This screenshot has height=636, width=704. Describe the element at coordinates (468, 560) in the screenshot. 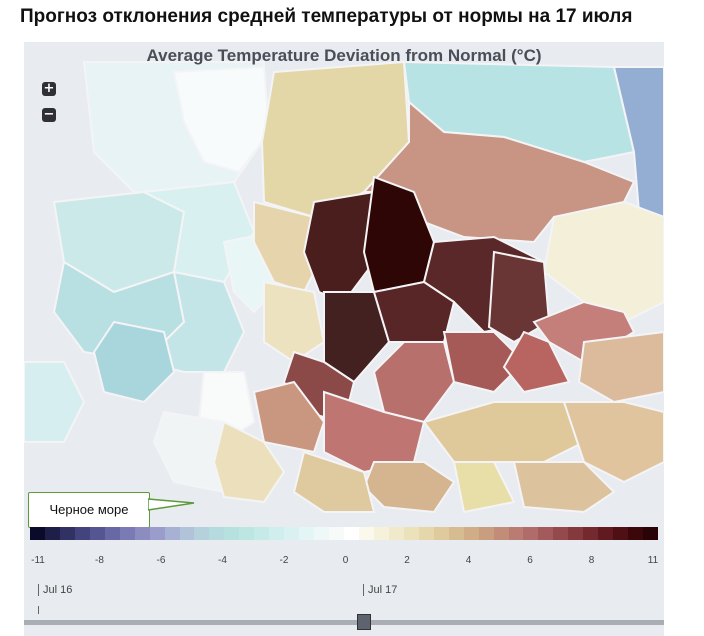

I see `legend-tick: 4` at that location.